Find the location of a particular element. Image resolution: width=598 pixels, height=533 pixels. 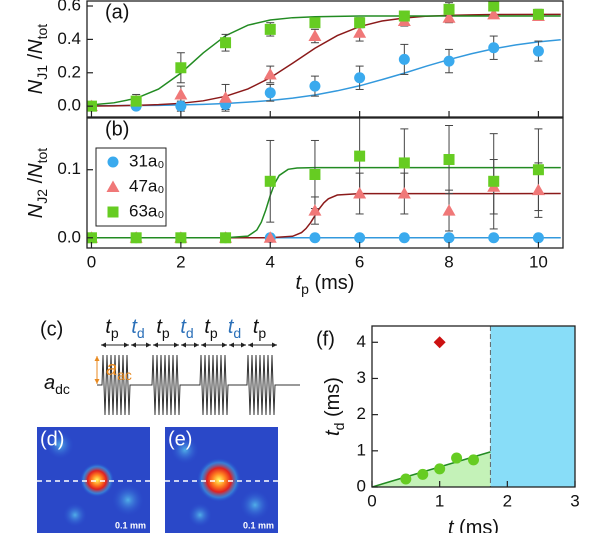

label-part: dc is located at coordinates (62, 389).